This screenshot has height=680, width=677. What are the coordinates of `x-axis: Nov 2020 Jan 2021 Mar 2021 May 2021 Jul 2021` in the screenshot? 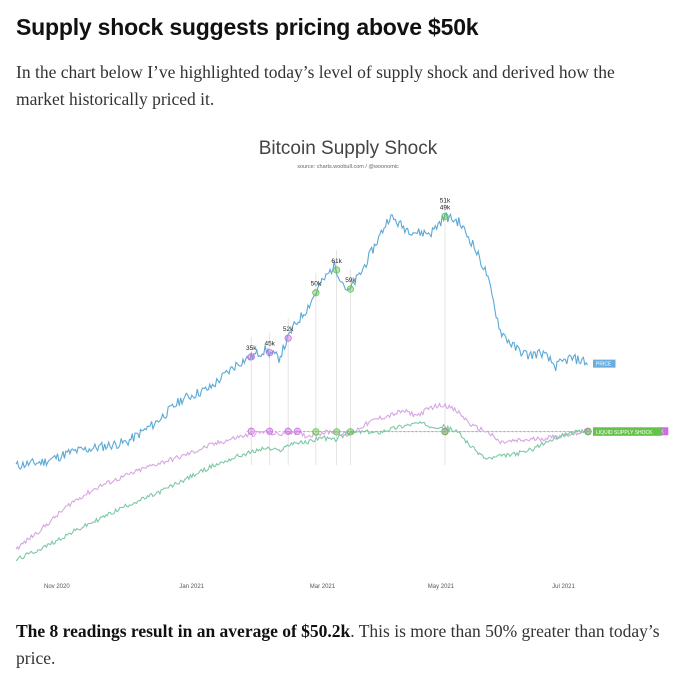 It's located at (309, 587).